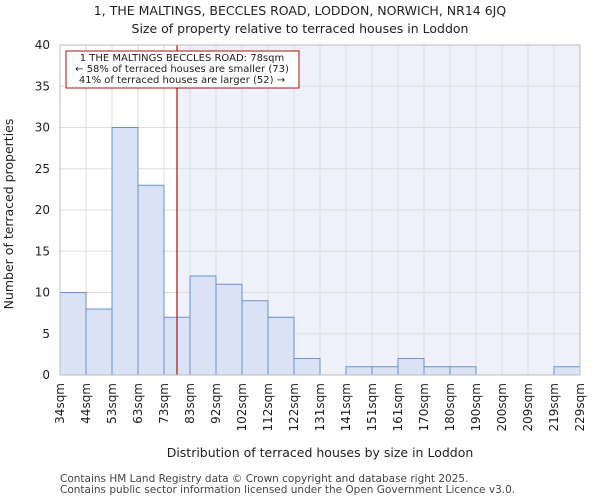 This screenshot has height=500, width=600. I want to click on y-tick-20: 20, so click(42, 210).